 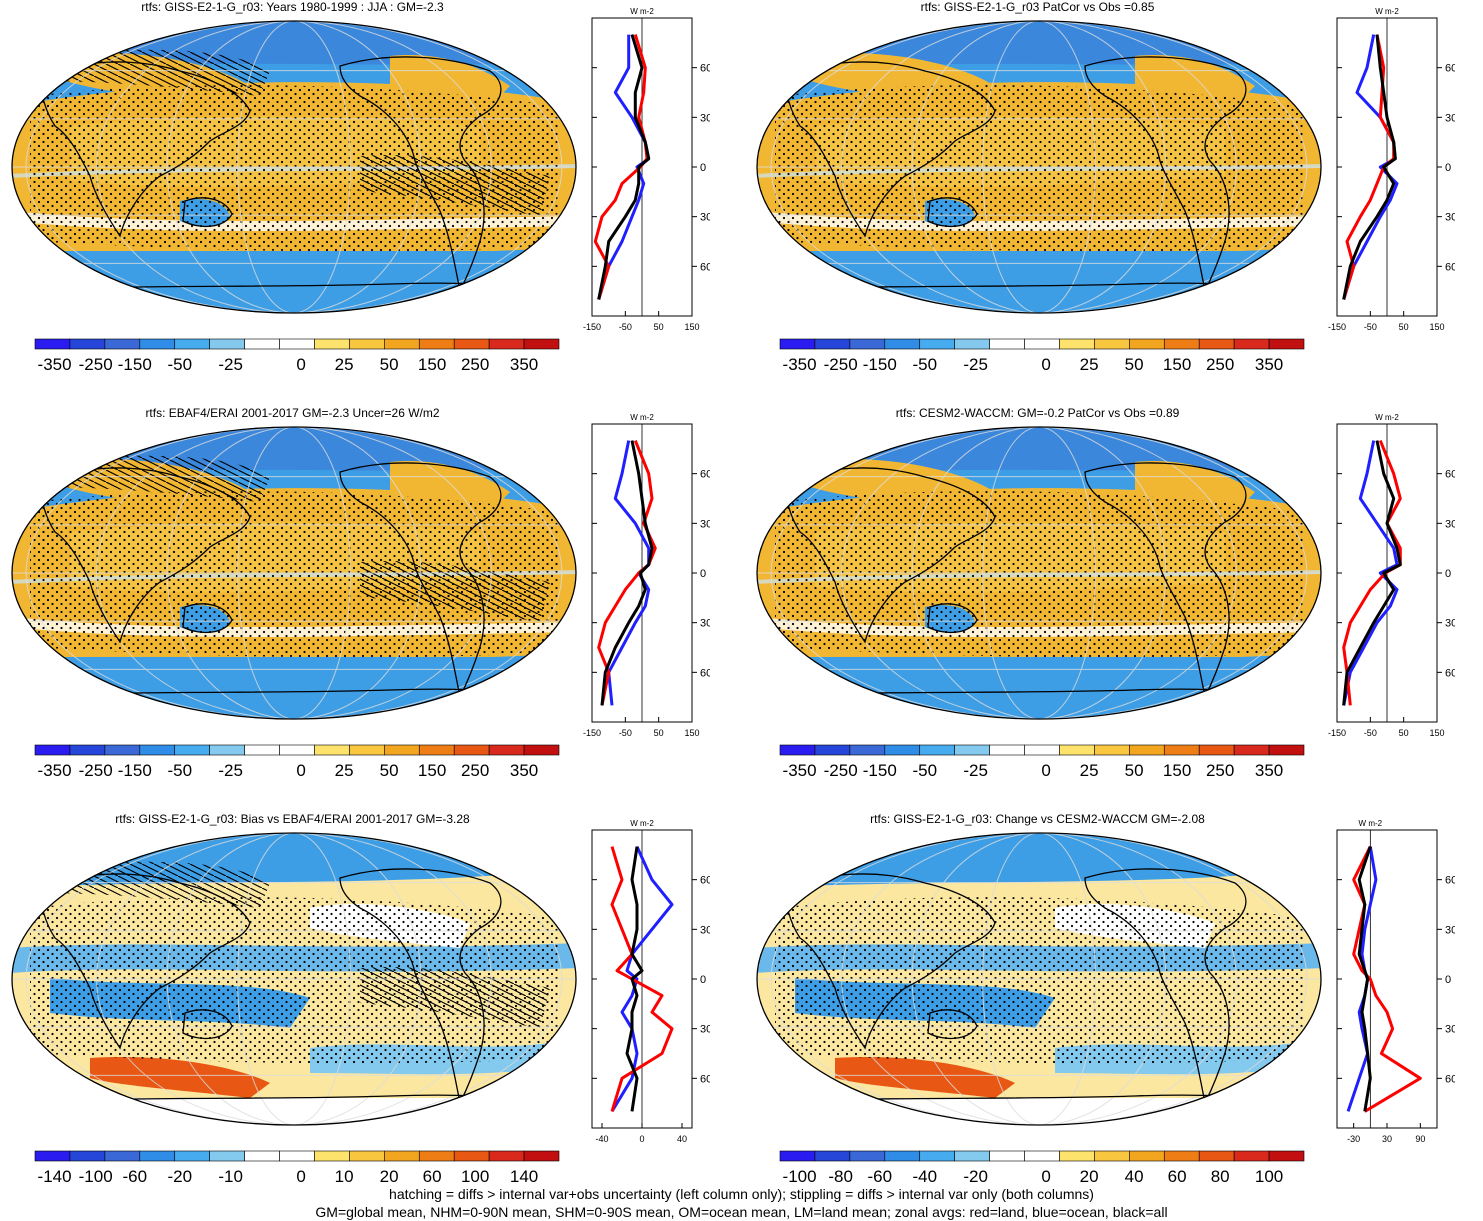 What do you see at coordinates (682, 1139) in the screenshot?
I see `x-tick-label: 40` at bounding box center [682, 1139].